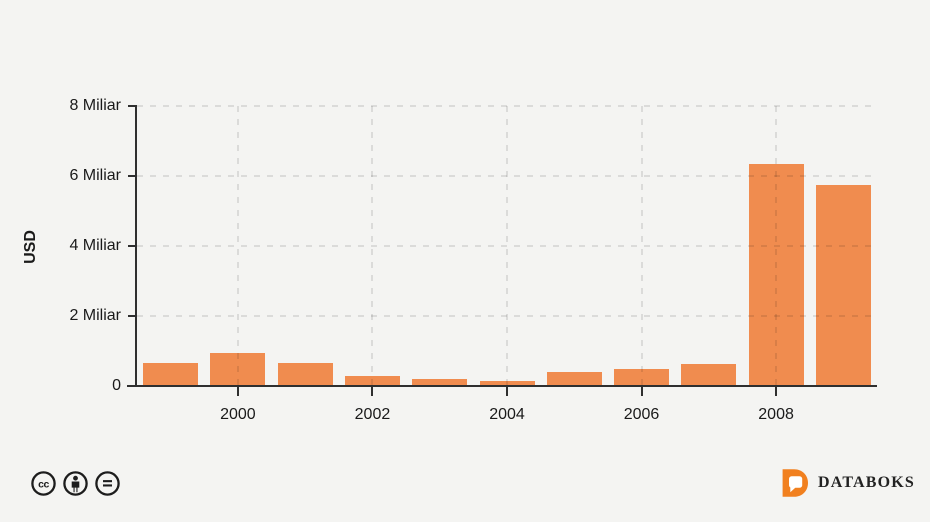 The width and height of the screenshot is (930, 522). Describe the element at coordinates (238, 414) in the screenshot. I see `x-tick-label: 2000` at that location.